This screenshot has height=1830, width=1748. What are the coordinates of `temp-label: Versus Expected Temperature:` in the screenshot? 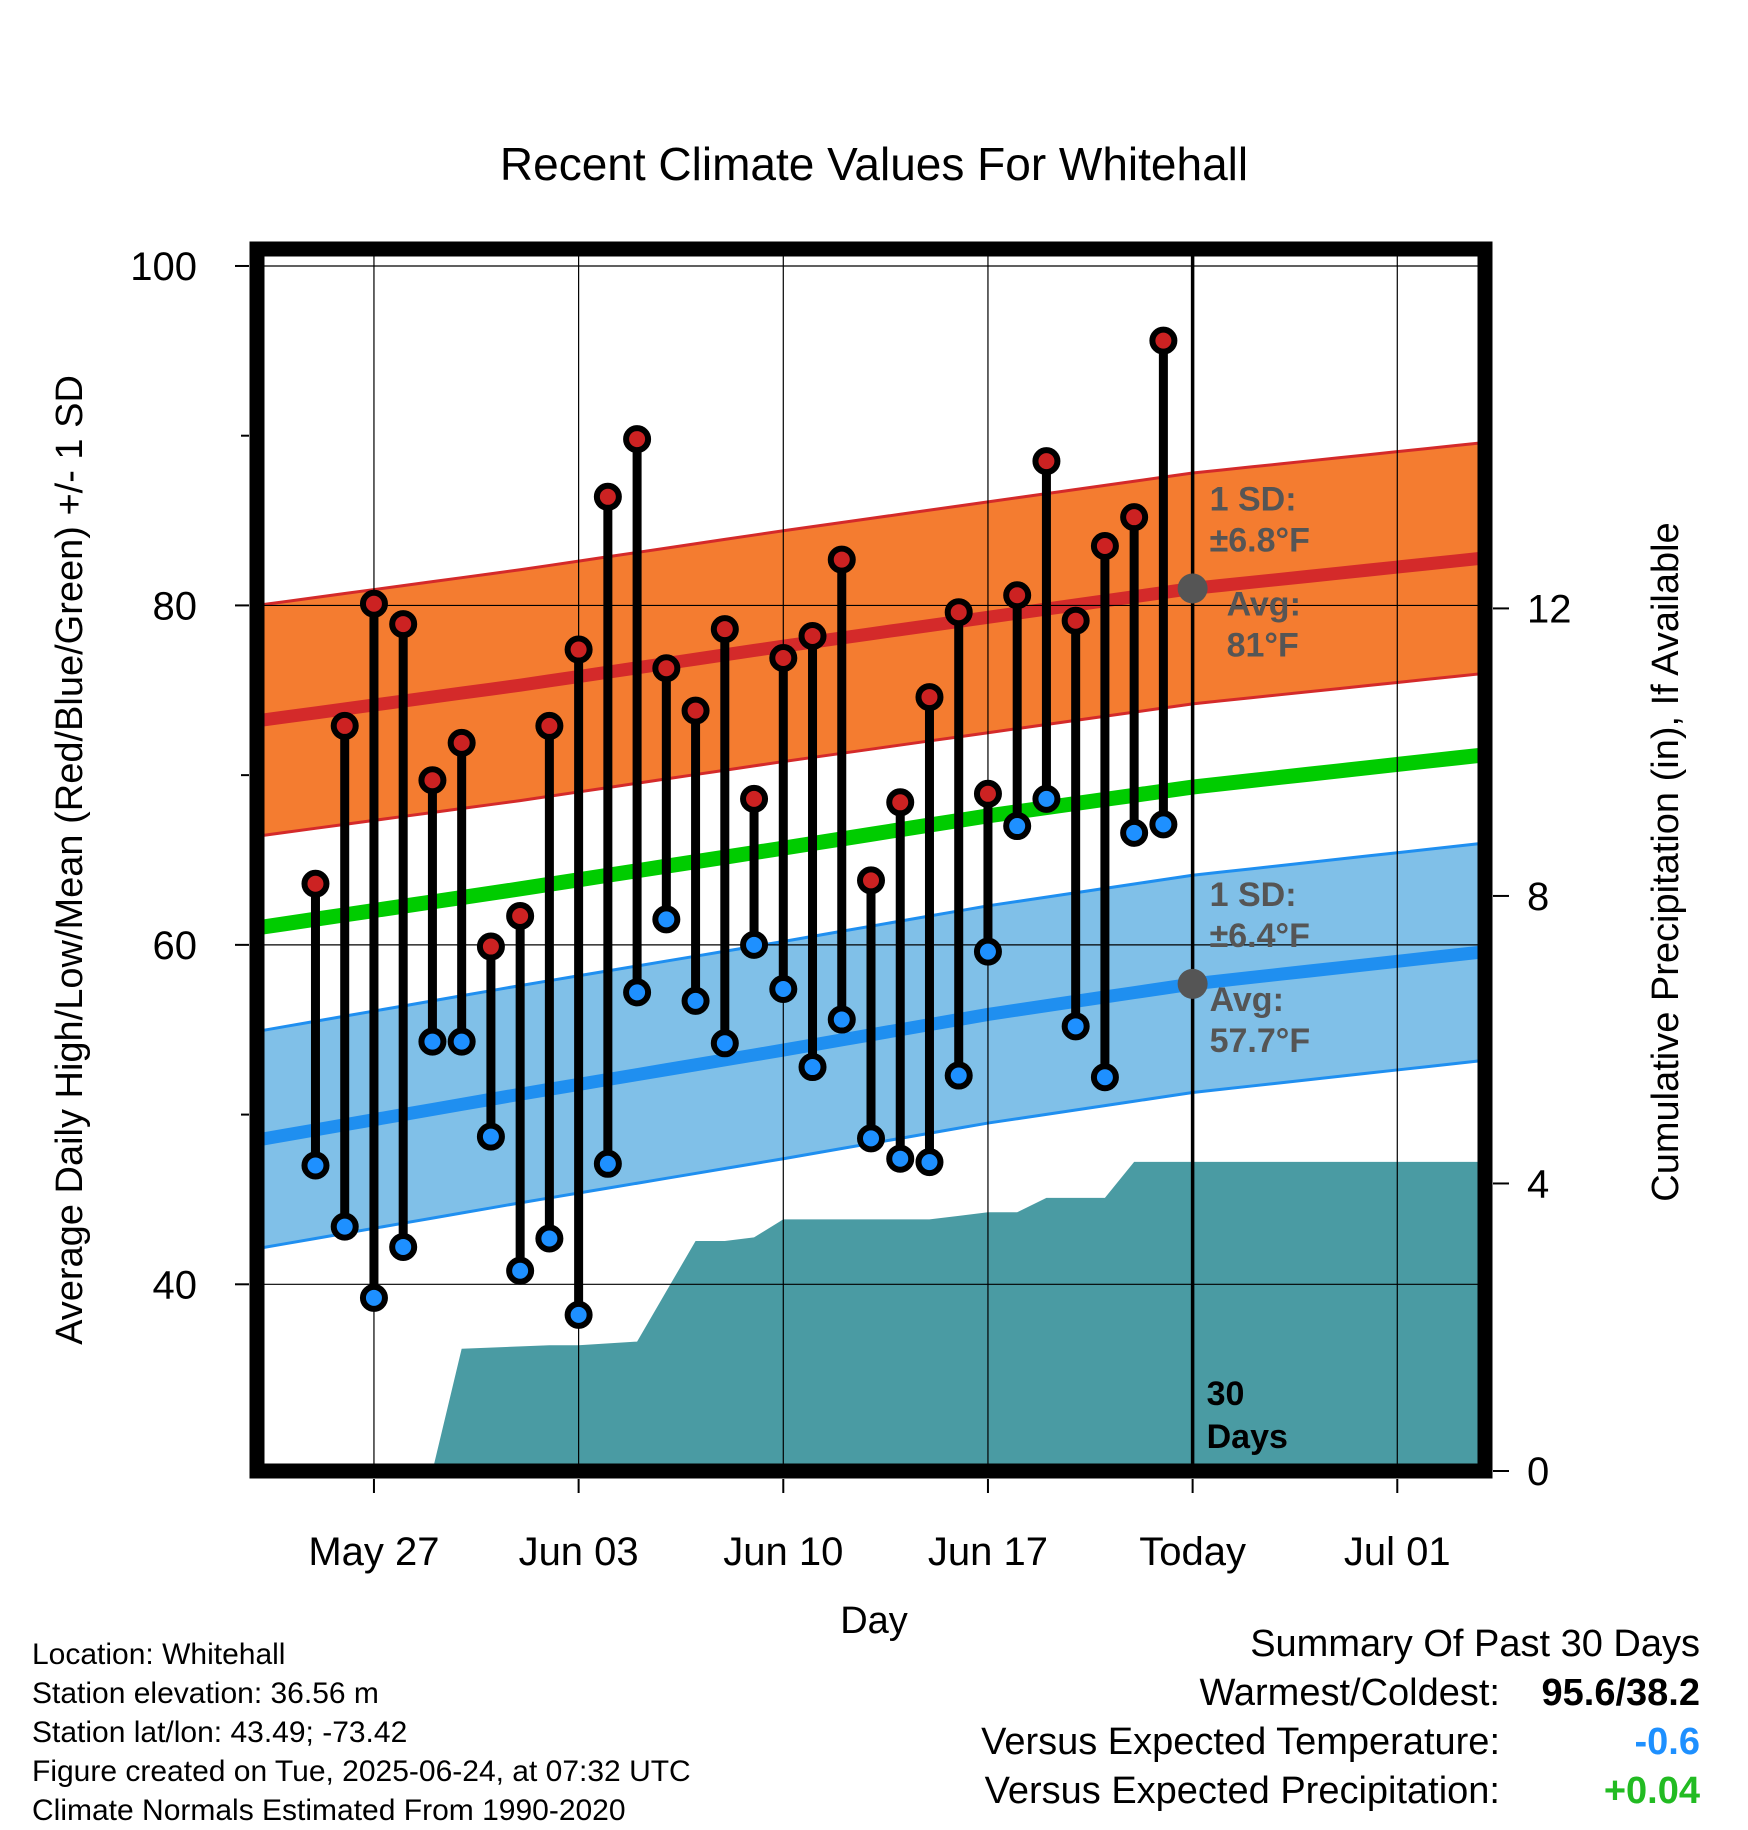 It's located at (1240, 1742).